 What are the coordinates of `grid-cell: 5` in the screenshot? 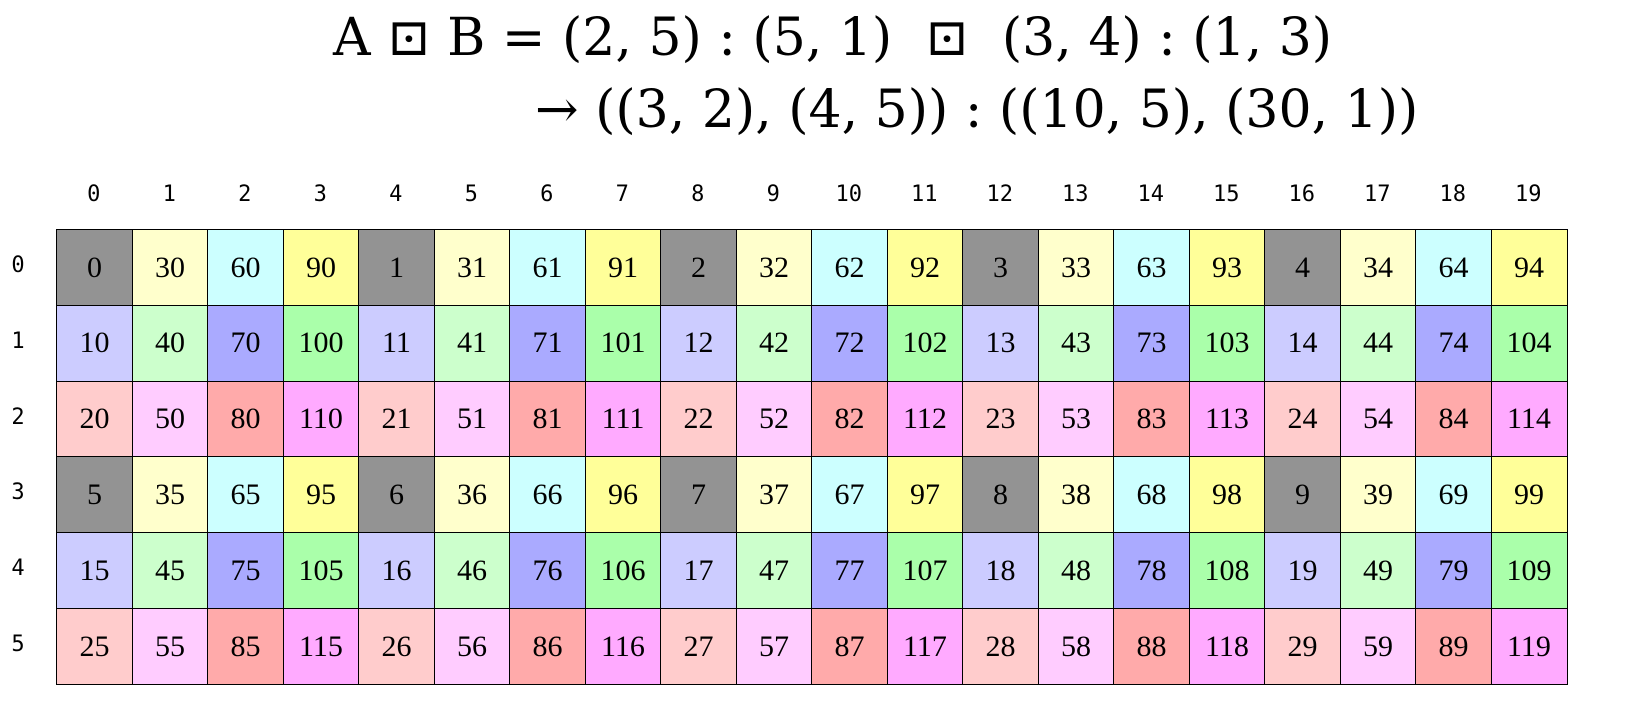 It's located at (94, 495).